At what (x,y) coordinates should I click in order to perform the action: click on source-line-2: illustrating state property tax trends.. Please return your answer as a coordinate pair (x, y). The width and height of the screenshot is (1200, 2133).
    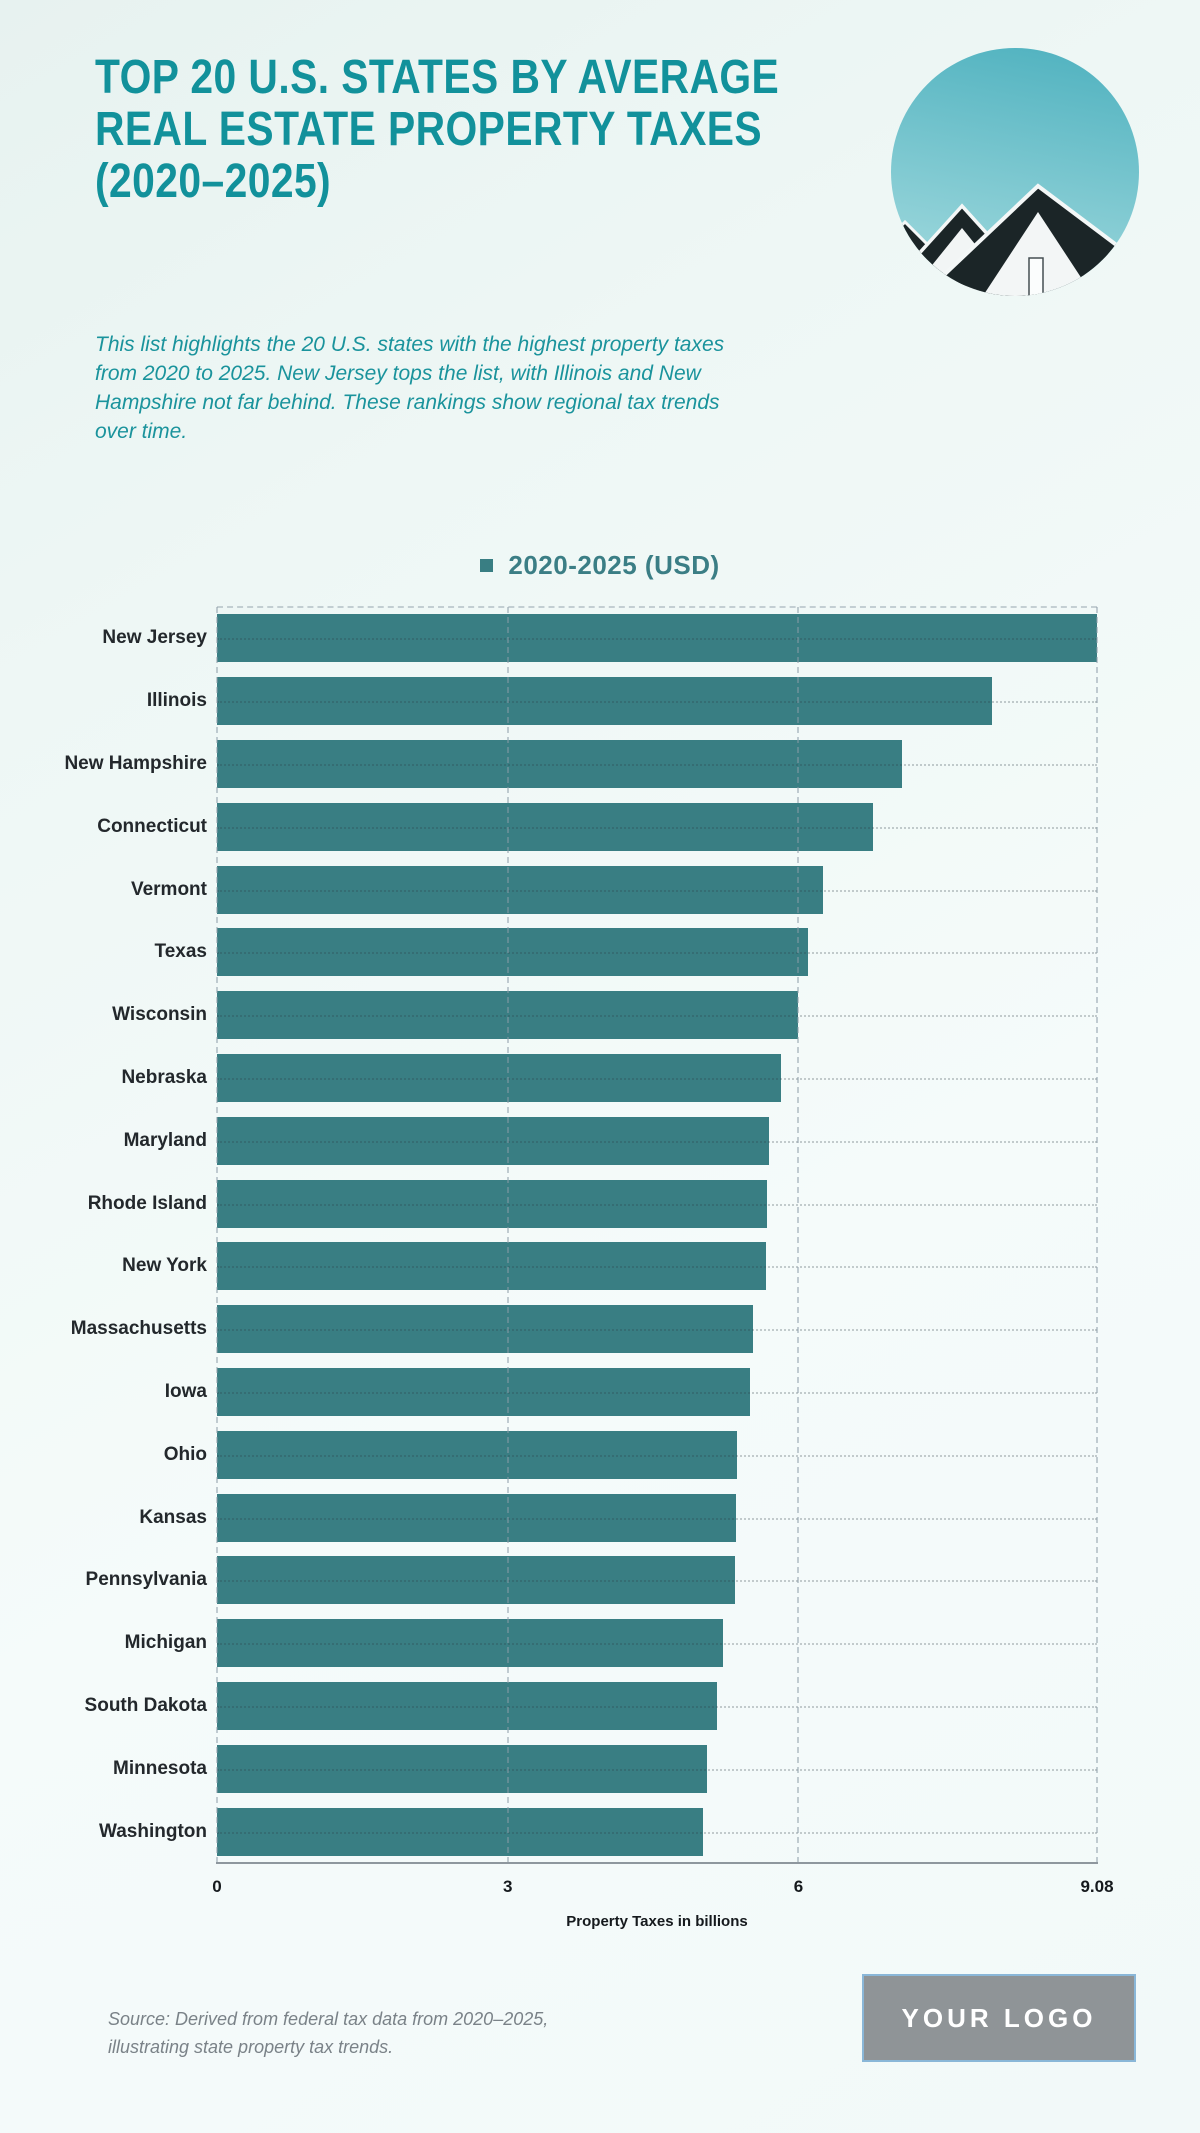
    Looking at the image, I should click on (251, 2047).